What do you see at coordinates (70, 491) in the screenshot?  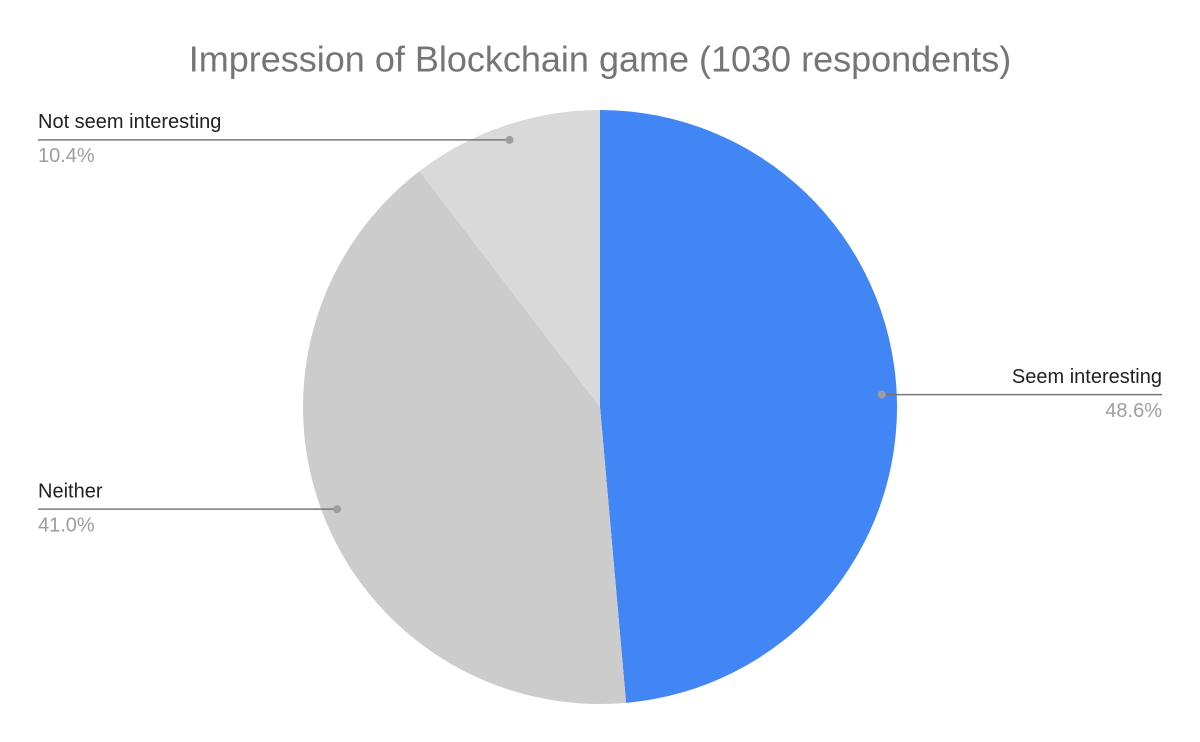 I see `slice-label: Neither` at bounding box center [70, 491].